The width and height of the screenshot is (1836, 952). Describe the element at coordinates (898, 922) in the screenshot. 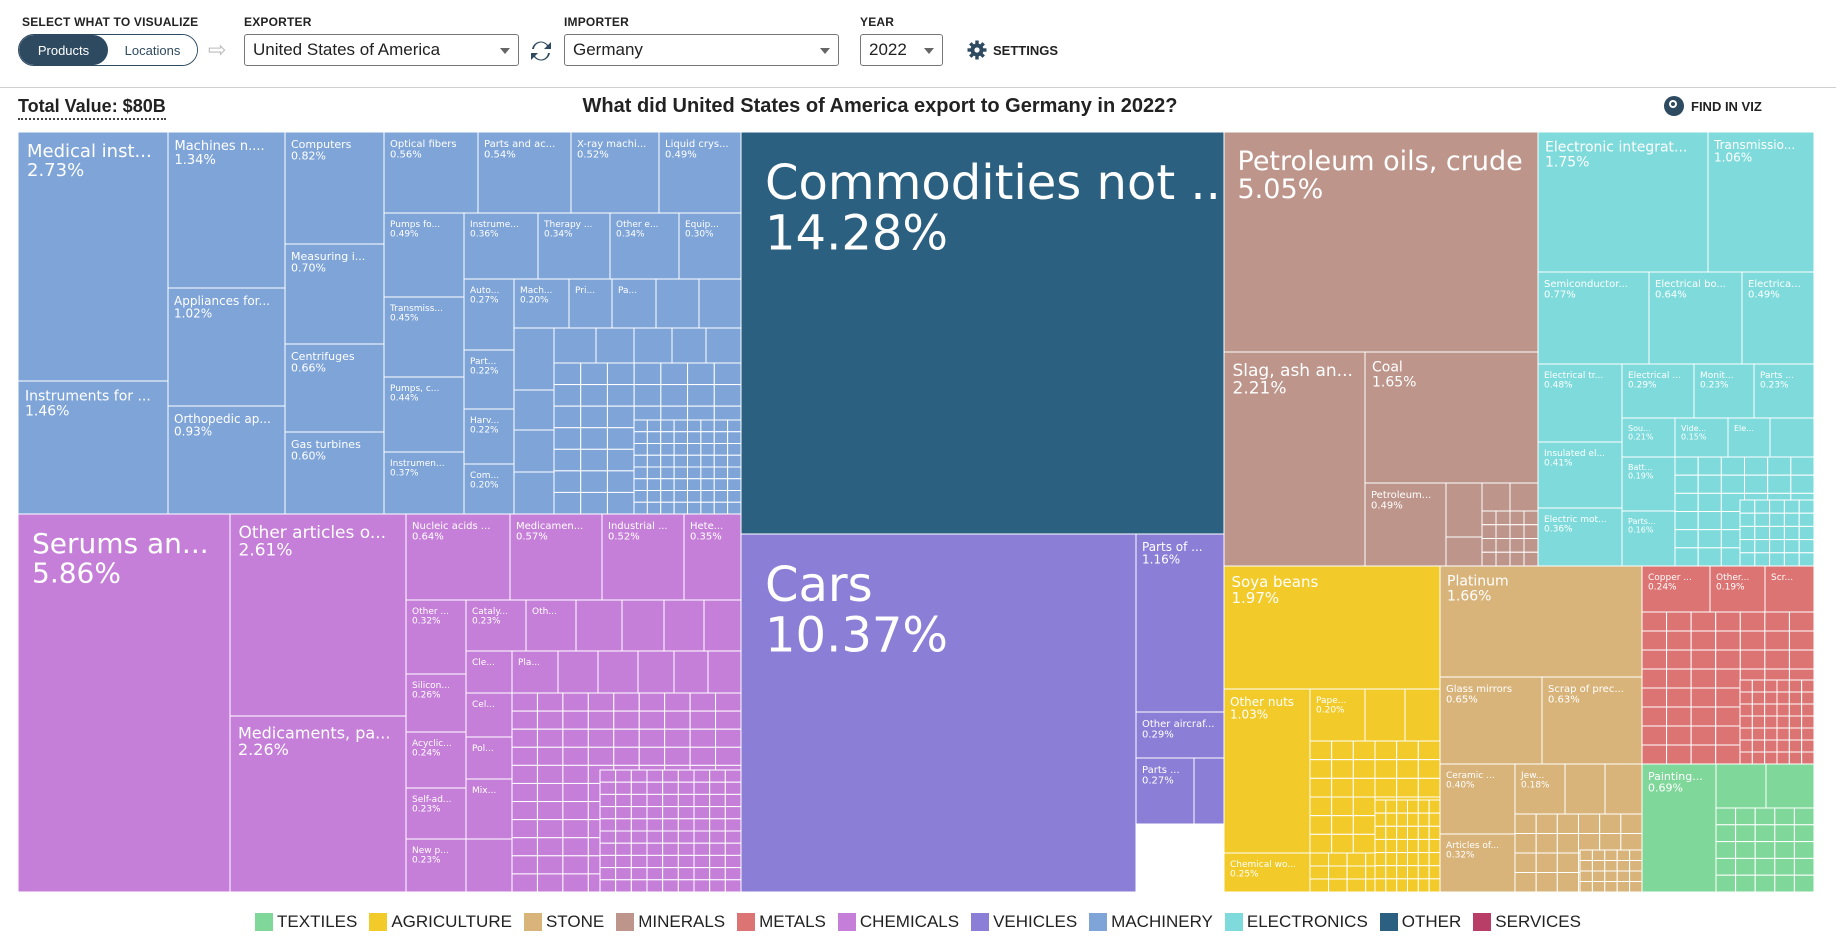

I see `legend-item-chemicals: CHEMICALS` at that location.